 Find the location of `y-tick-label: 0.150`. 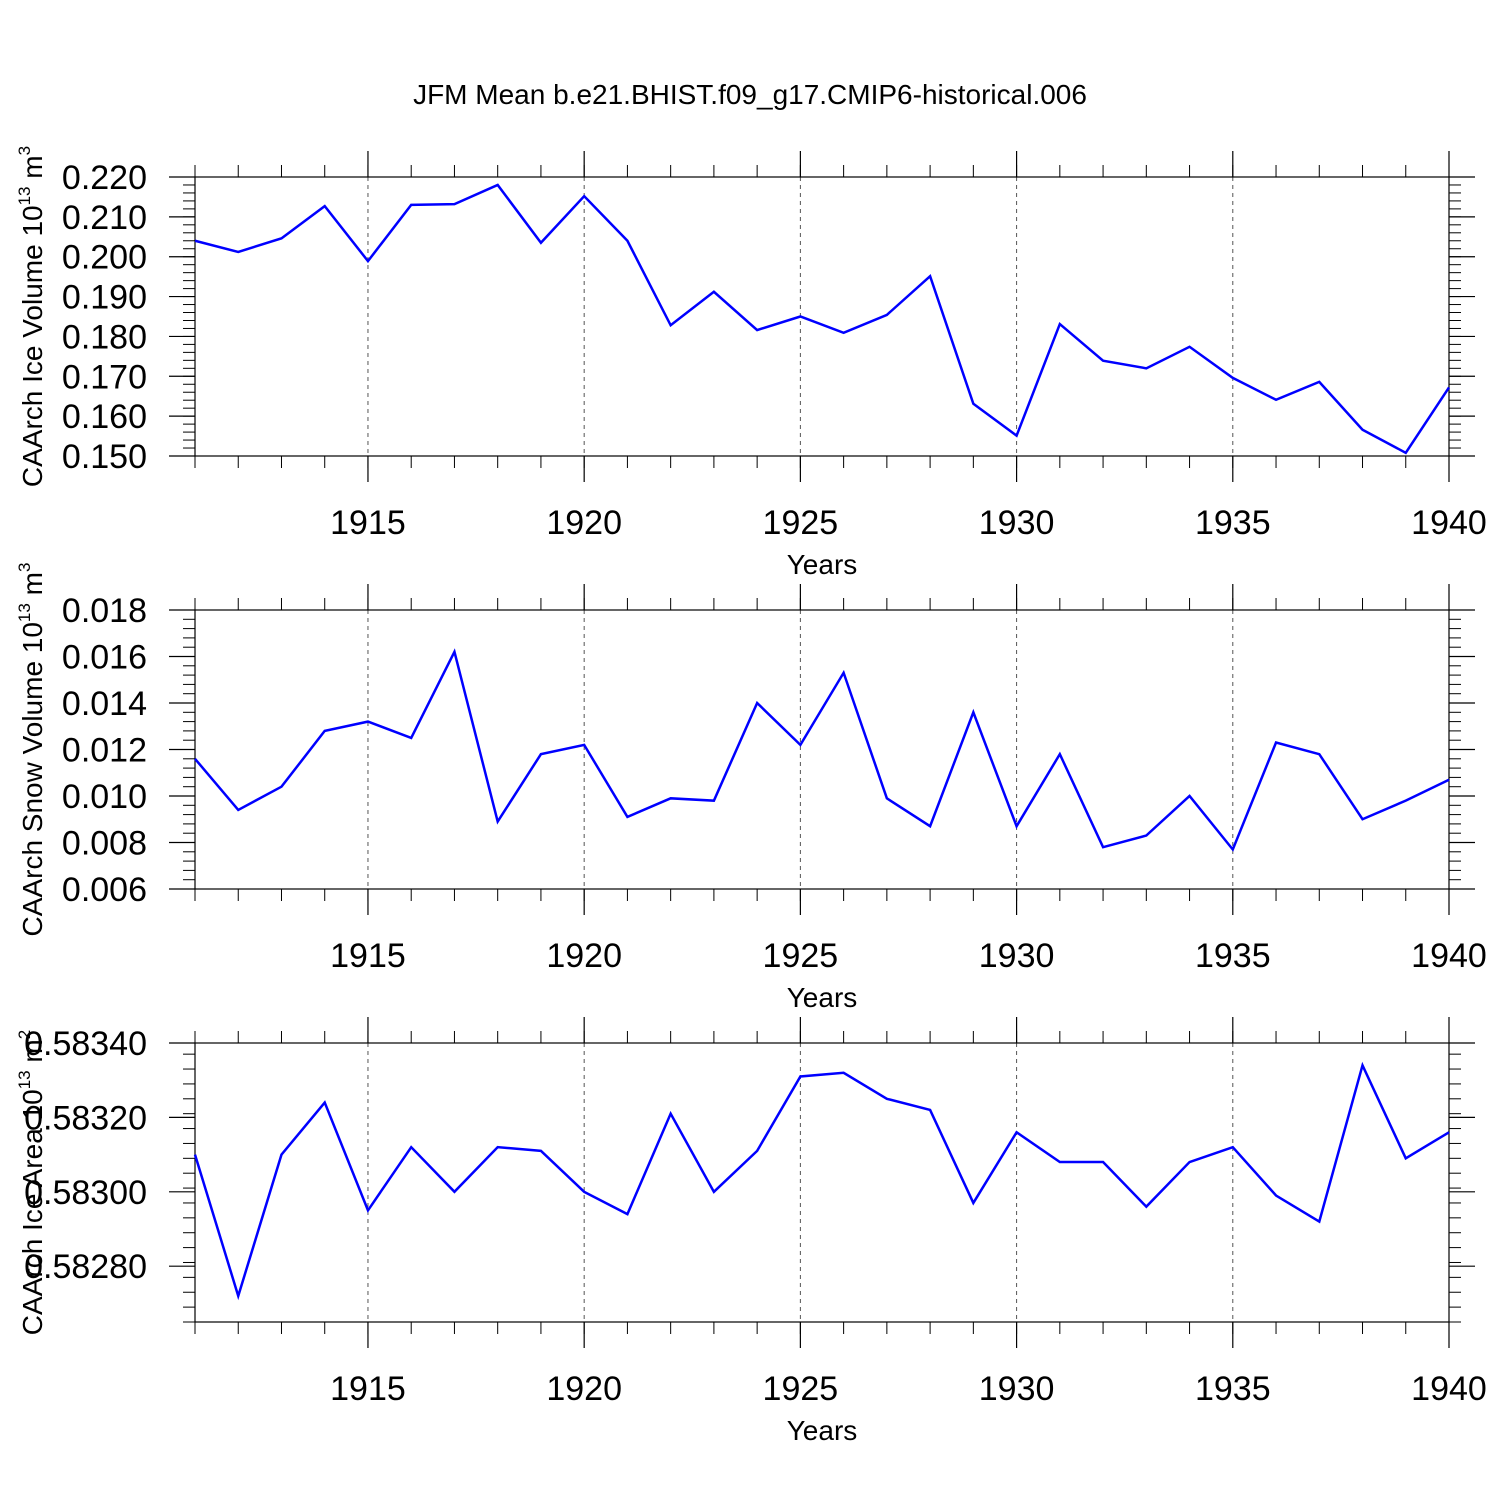

y-tick-label: 0.150 is located at coordinates (104, 457).